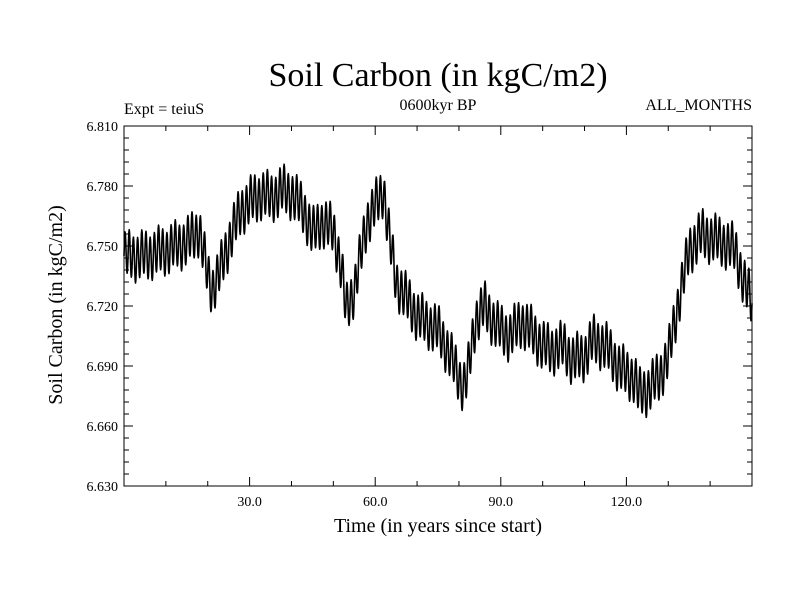  Describe the element at coordinates (627, 502) in the screenshot. I see `x-tick-label: 120.0` at that location.